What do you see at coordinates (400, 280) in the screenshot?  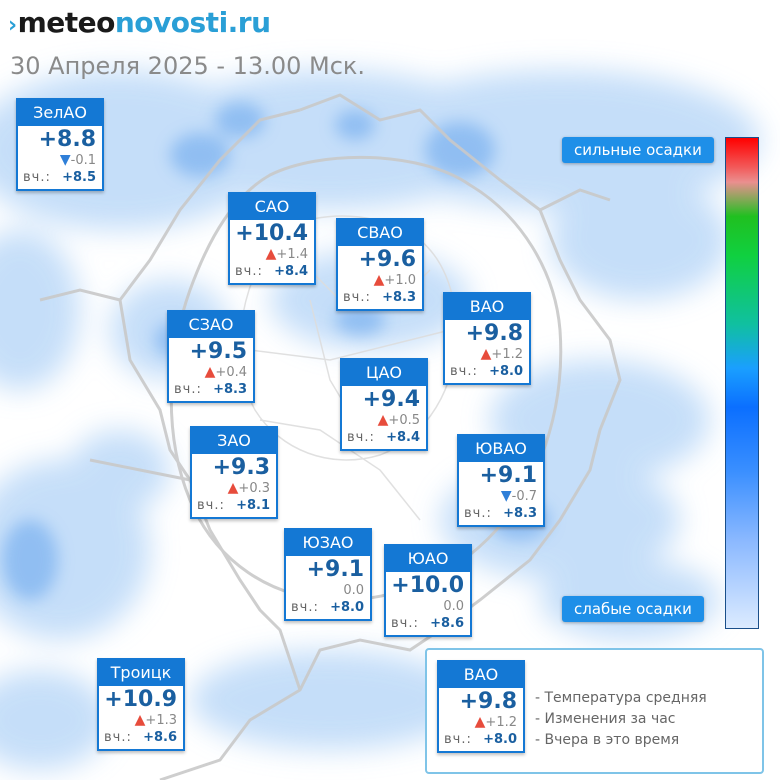 I see `change-value: +1.0` at bounding box center [400, 280].